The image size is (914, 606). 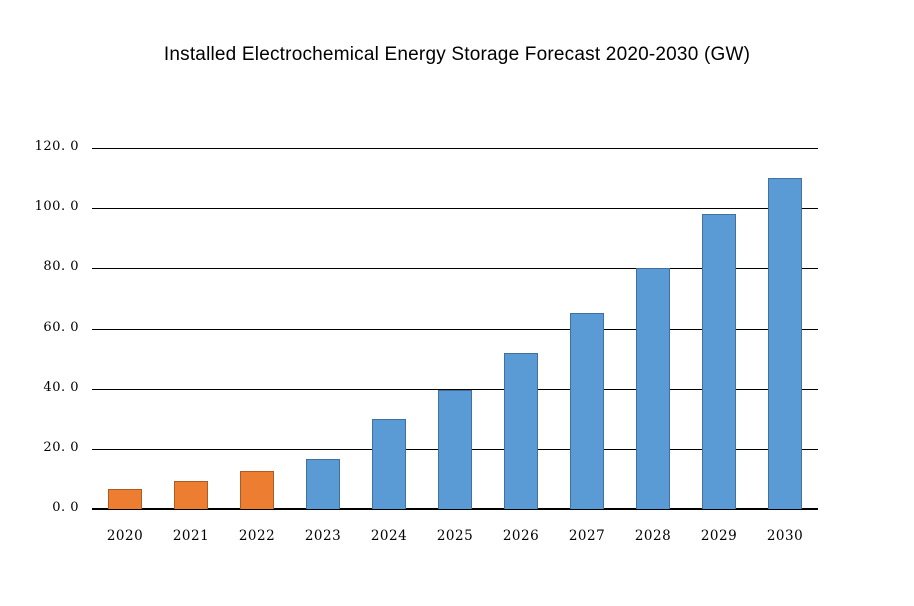 I want to click on x-tick-label-2030: 2030, so click(x=785, y=536).